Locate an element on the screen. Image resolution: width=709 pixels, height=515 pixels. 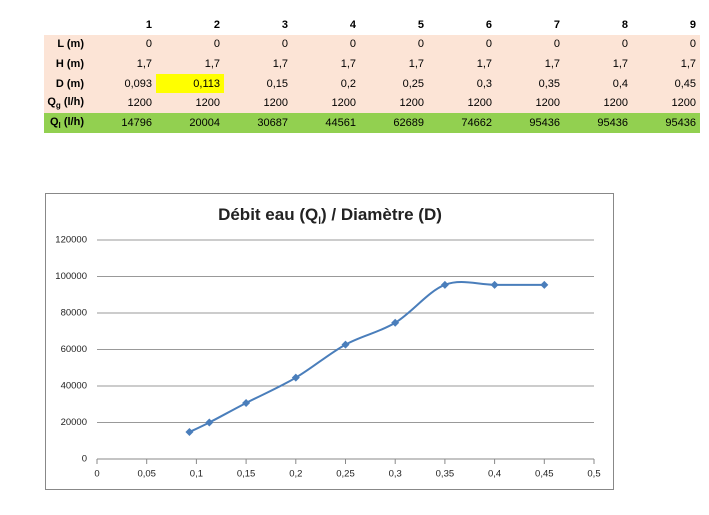
x-tick-label: 0,2 is located at coordinates (295, 474).